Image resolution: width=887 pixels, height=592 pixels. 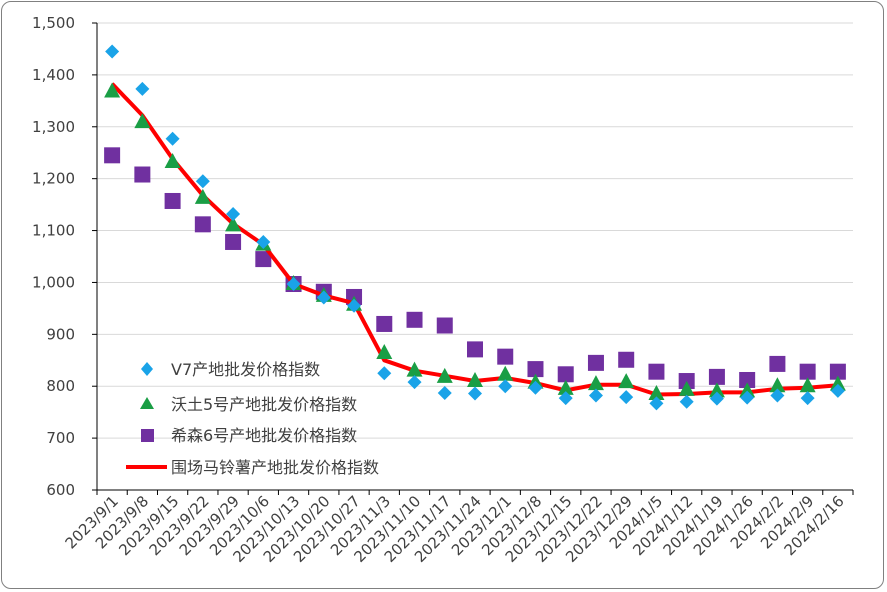 What do you see at coordinates (53, 179) in the screenshot?
I see `y-tick-label-1200: 1,200` at bounding box center [53, 179].